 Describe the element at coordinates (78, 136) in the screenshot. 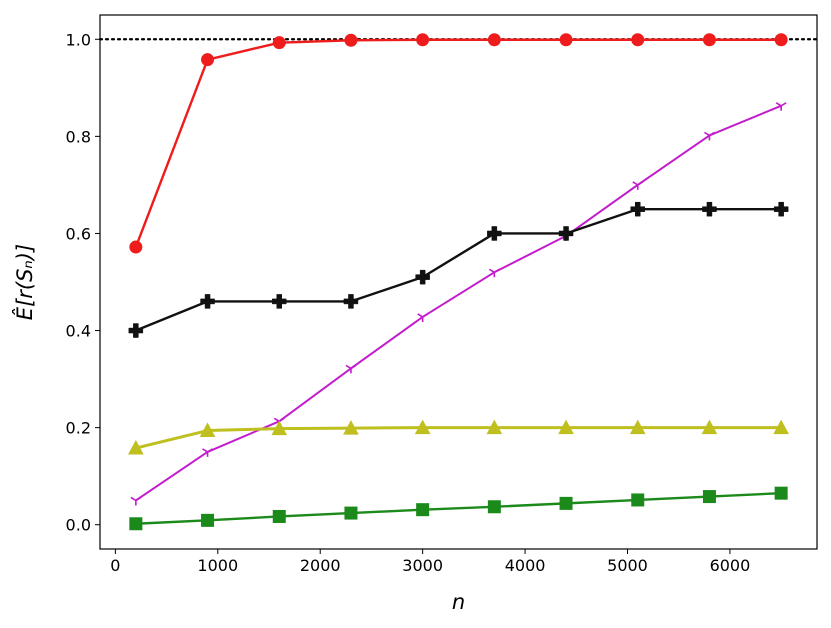

I see `y-tick-label: 0.8` at that location.